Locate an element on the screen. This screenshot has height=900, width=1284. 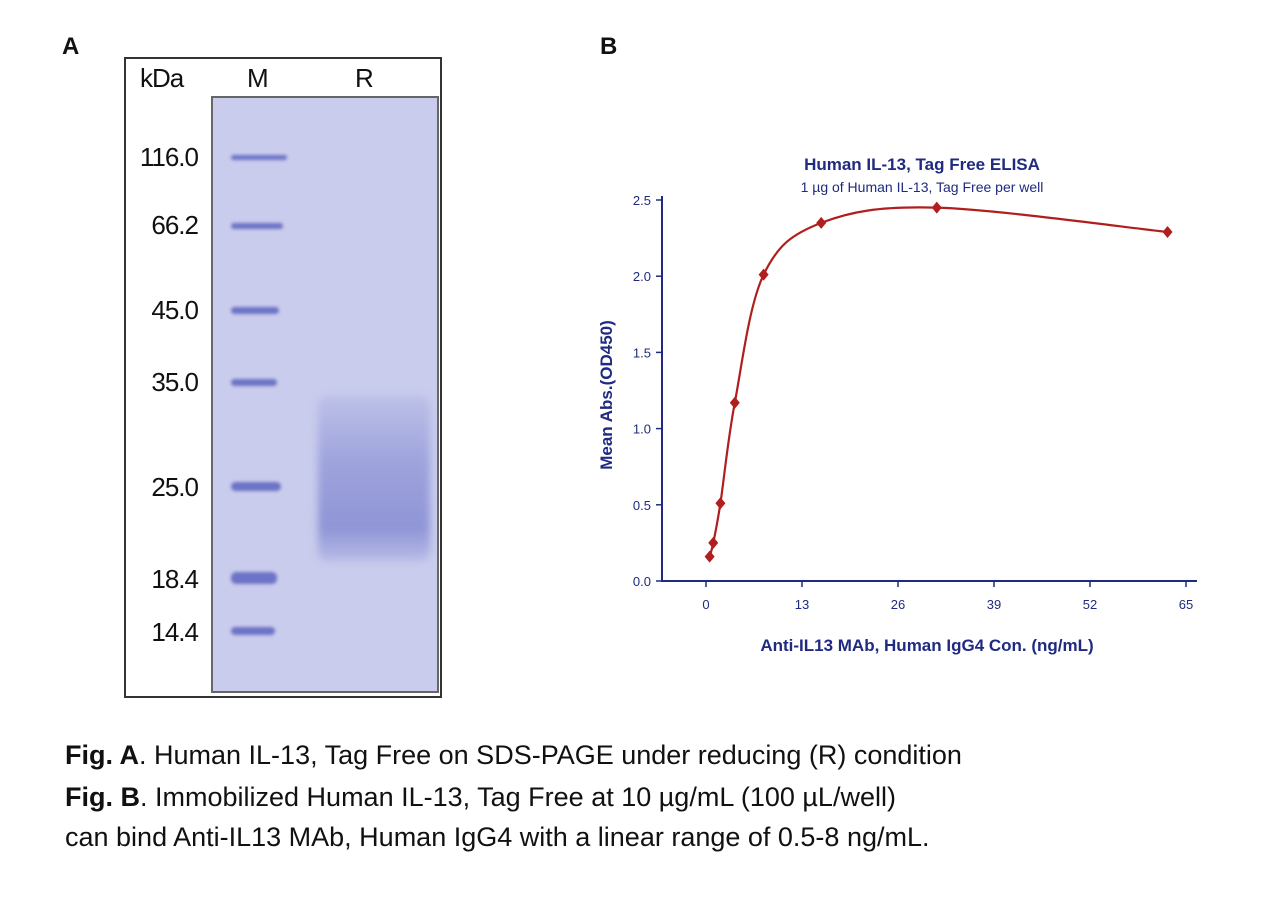
sample-band-smear is located at coordinates (374, 478).